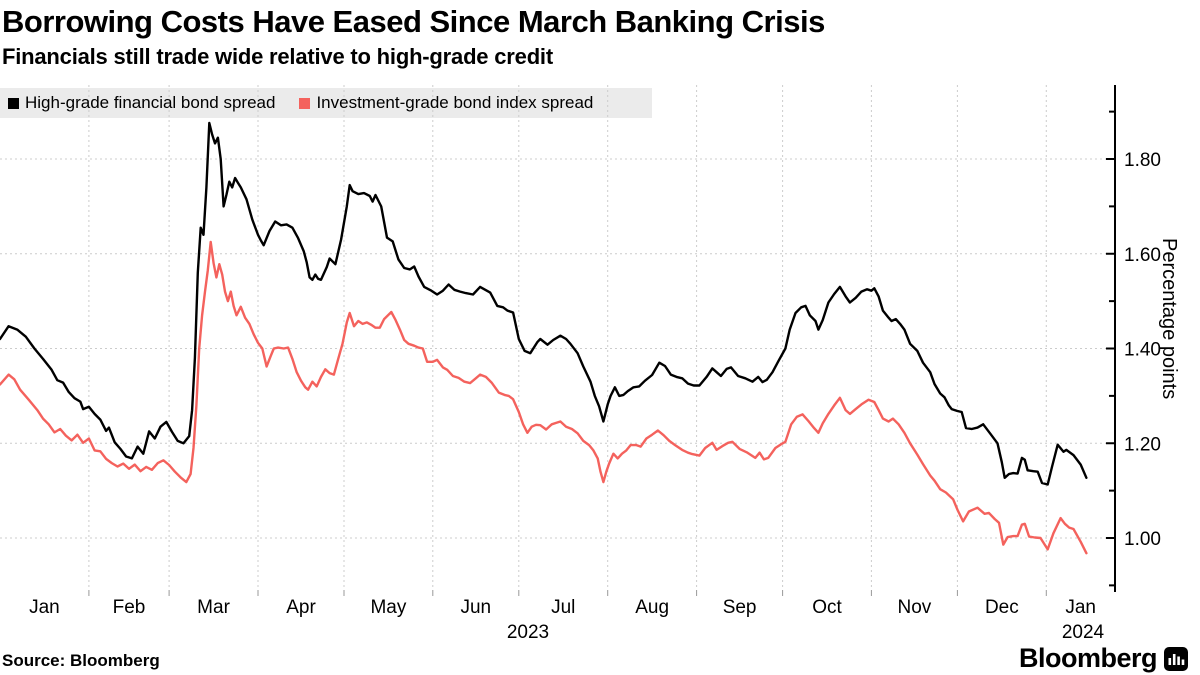  What do you see at coordinates (81, 660) in the screenshot?
I see `source-note: Source: Bloomberg` at bounding box center [81, 660].